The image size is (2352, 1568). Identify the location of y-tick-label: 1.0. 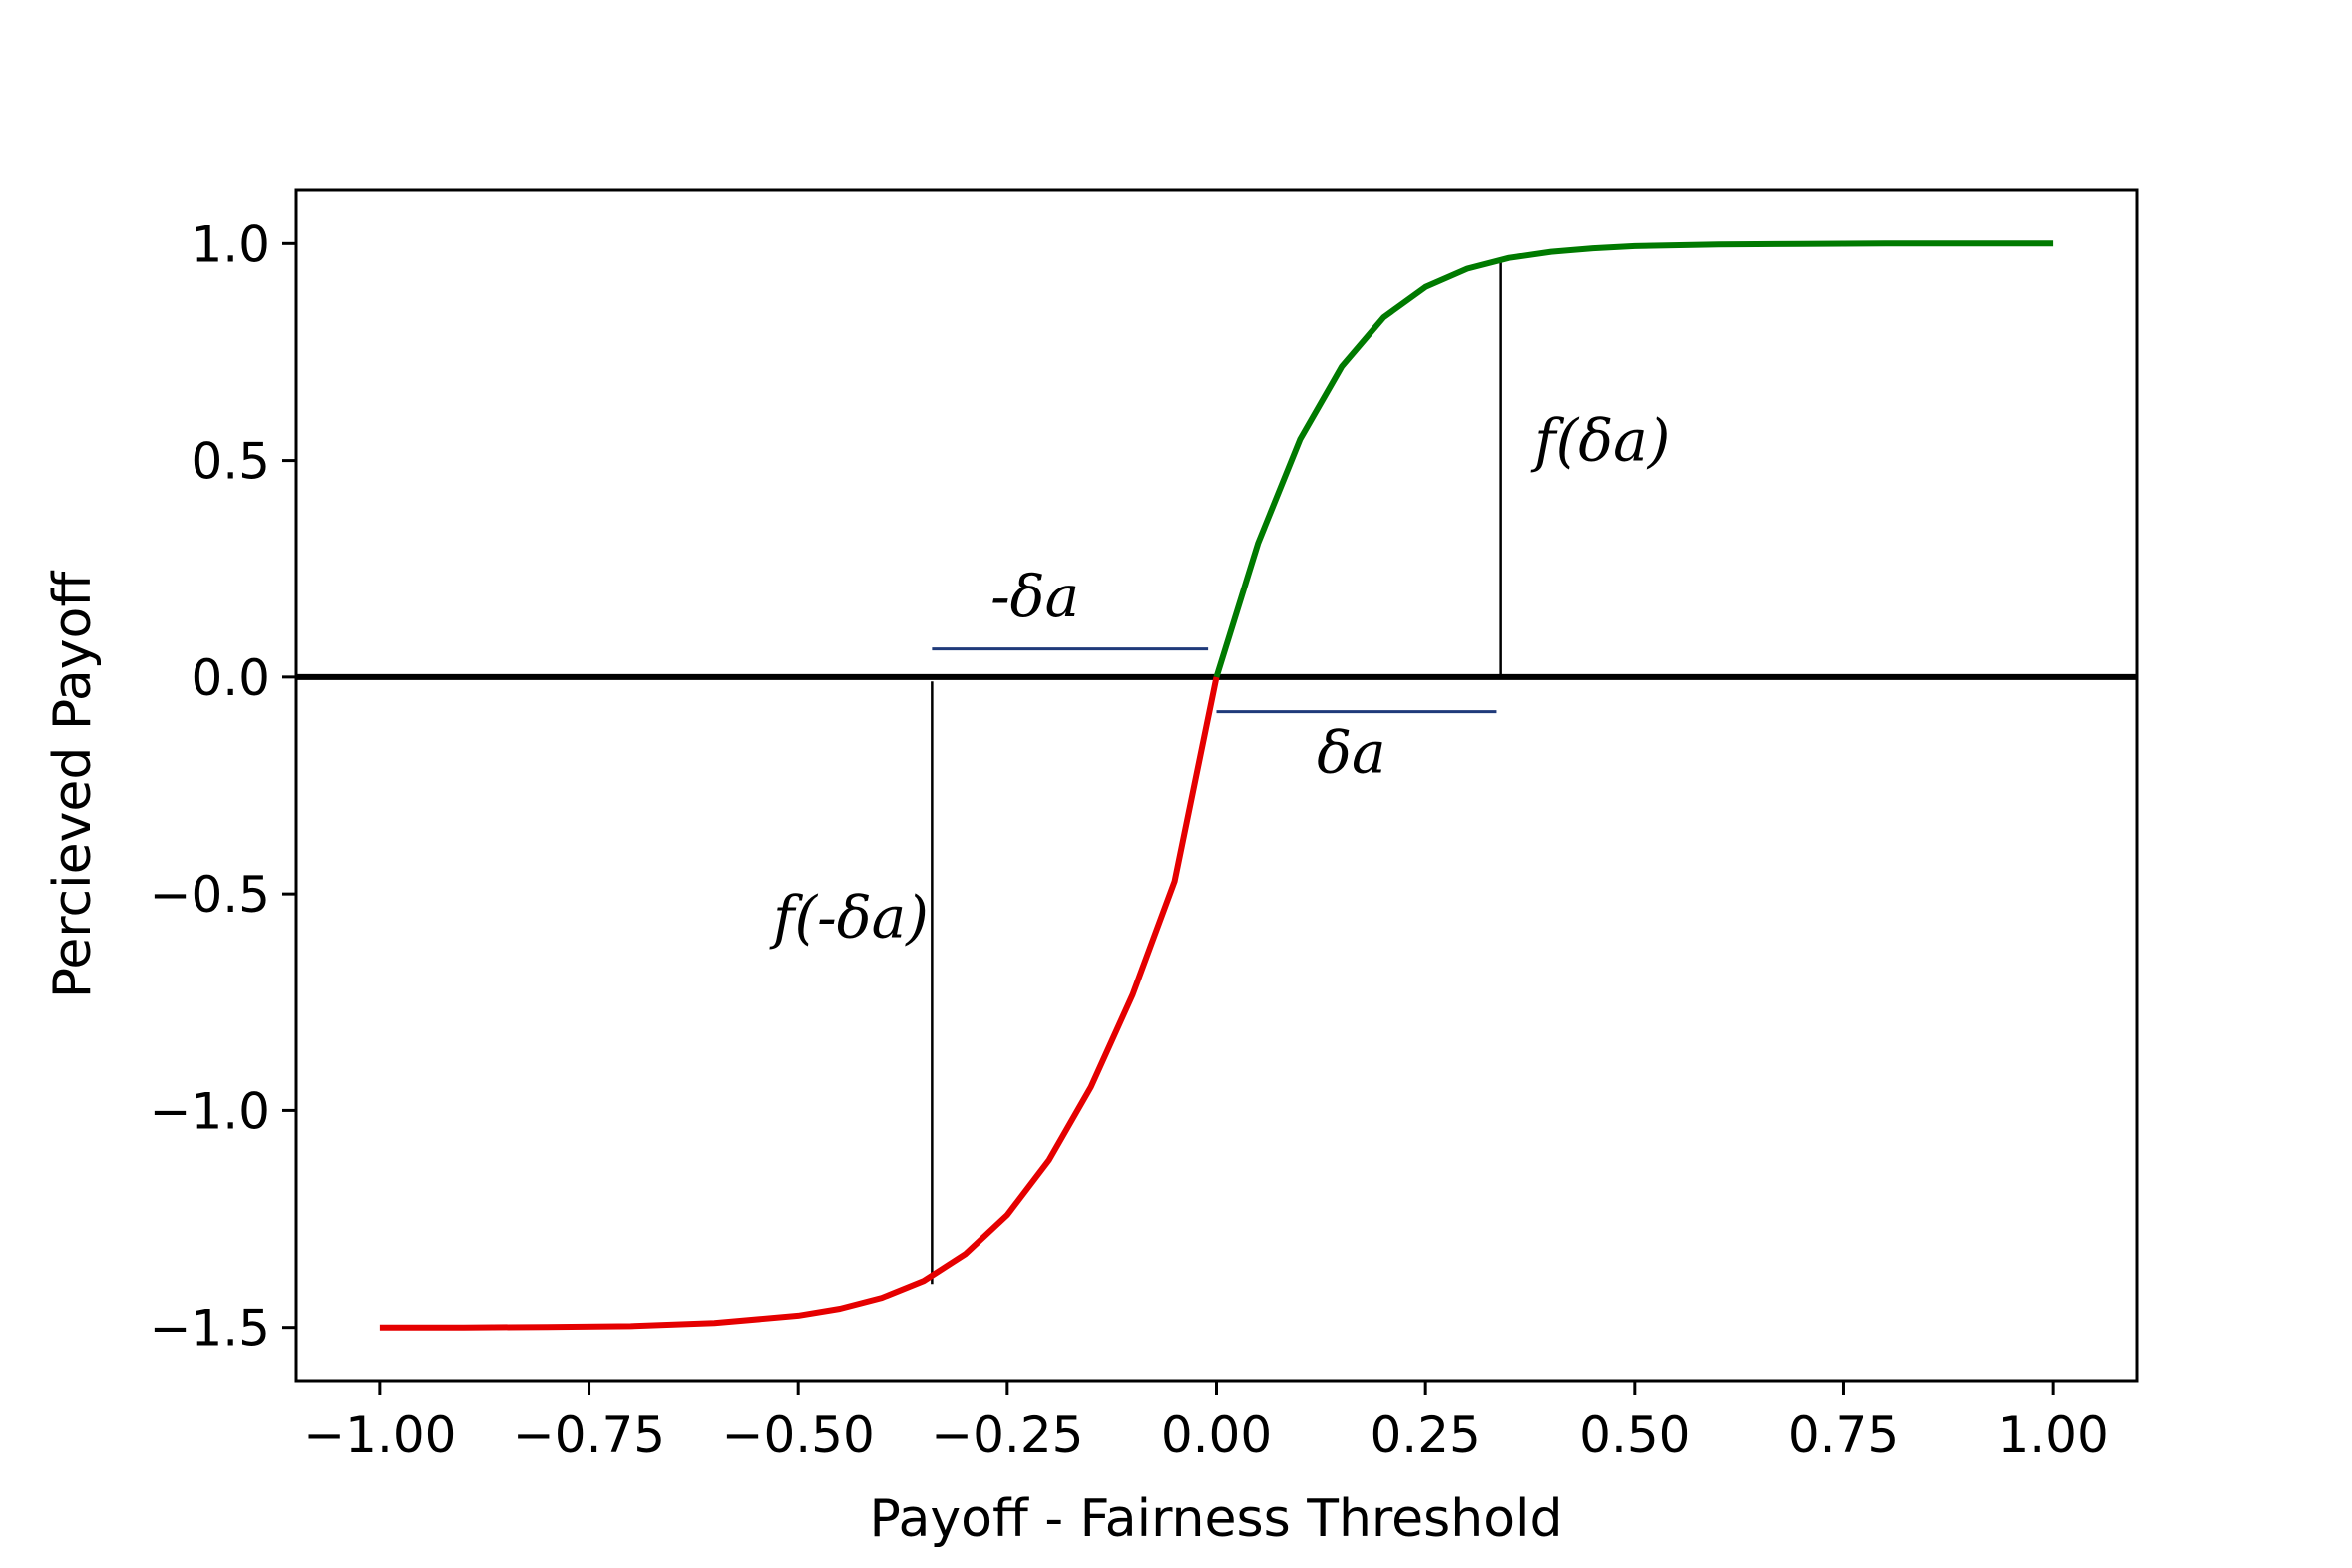
(231, 244).